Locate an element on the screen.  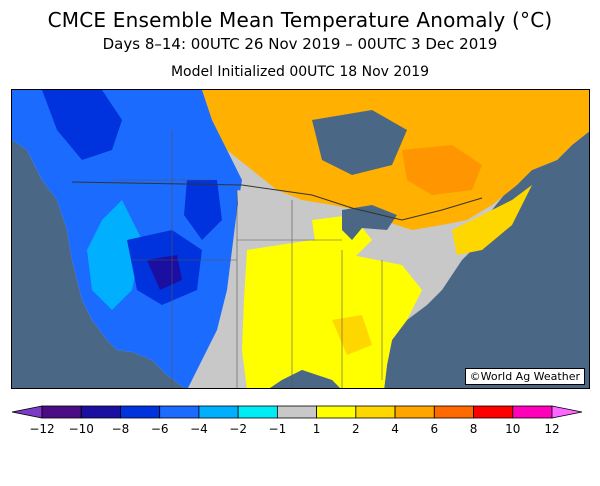
legend-tick-label: −10 is located at coordinates (81, 429).